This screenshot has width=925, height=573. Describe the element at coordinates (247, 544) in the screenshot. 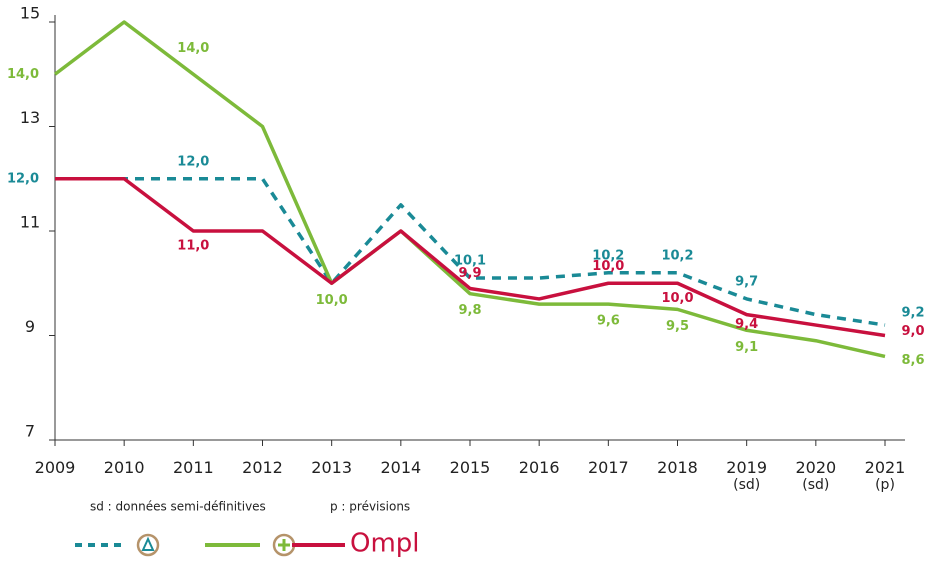

I see `legend: Ompl` at that location.